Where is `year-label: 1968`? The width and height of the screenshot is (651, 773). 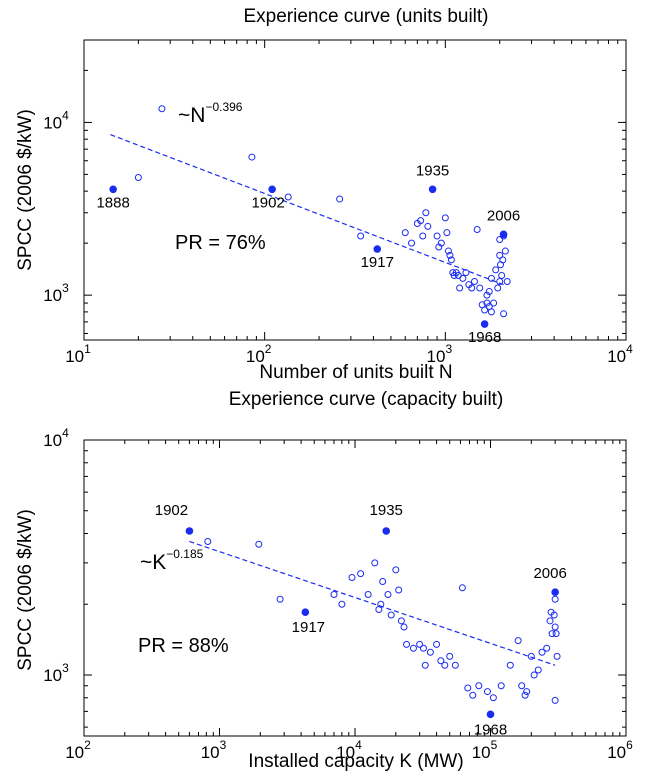 year-label: 1968 is located at coordinates (490, 729).